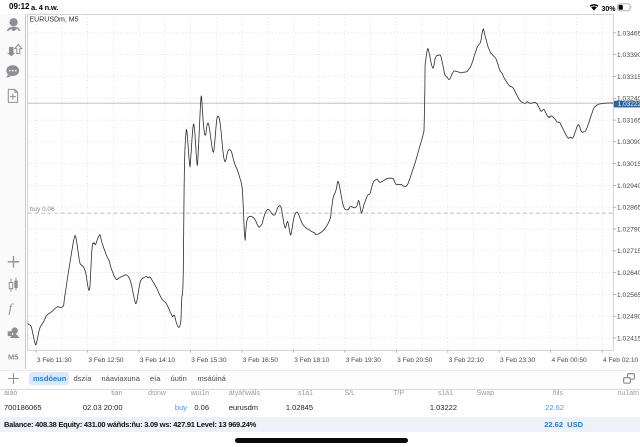 The height and width of the screenshot is (447, 640). I want to click on svg-text: 1.02640, so click(628, 273).